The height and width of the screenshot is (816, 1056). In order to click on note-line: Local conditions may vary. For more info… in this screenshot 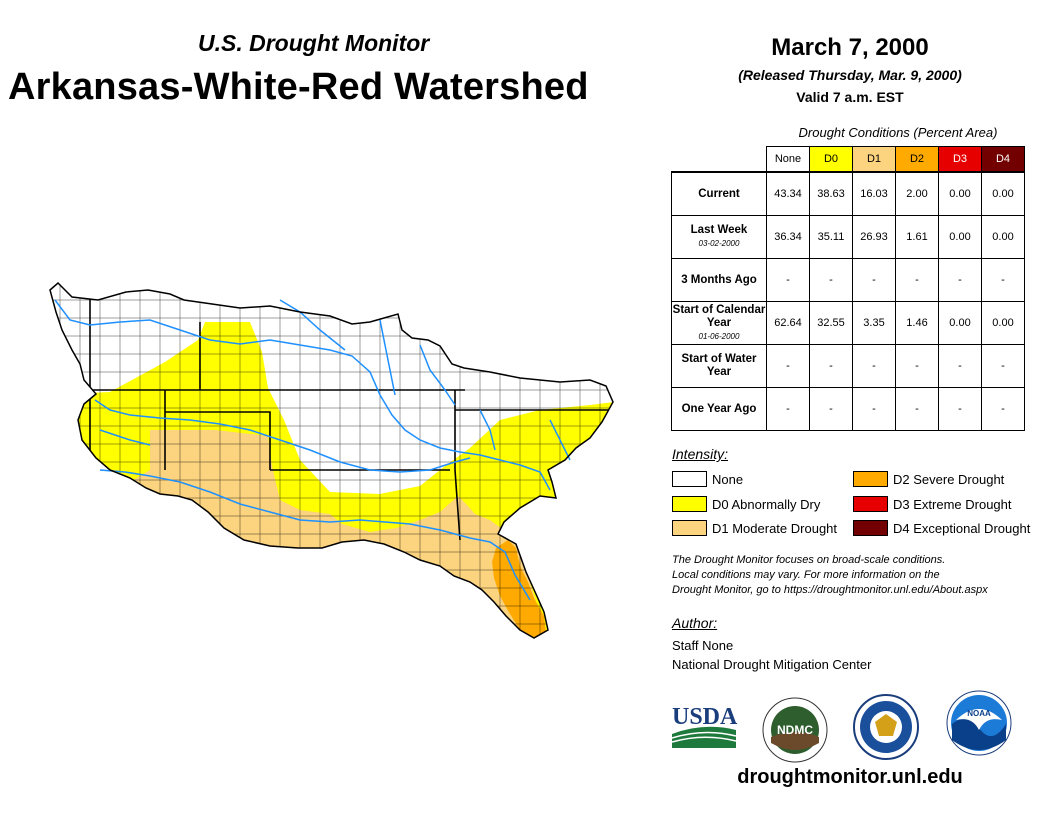, I will do `click(806, 575)`.